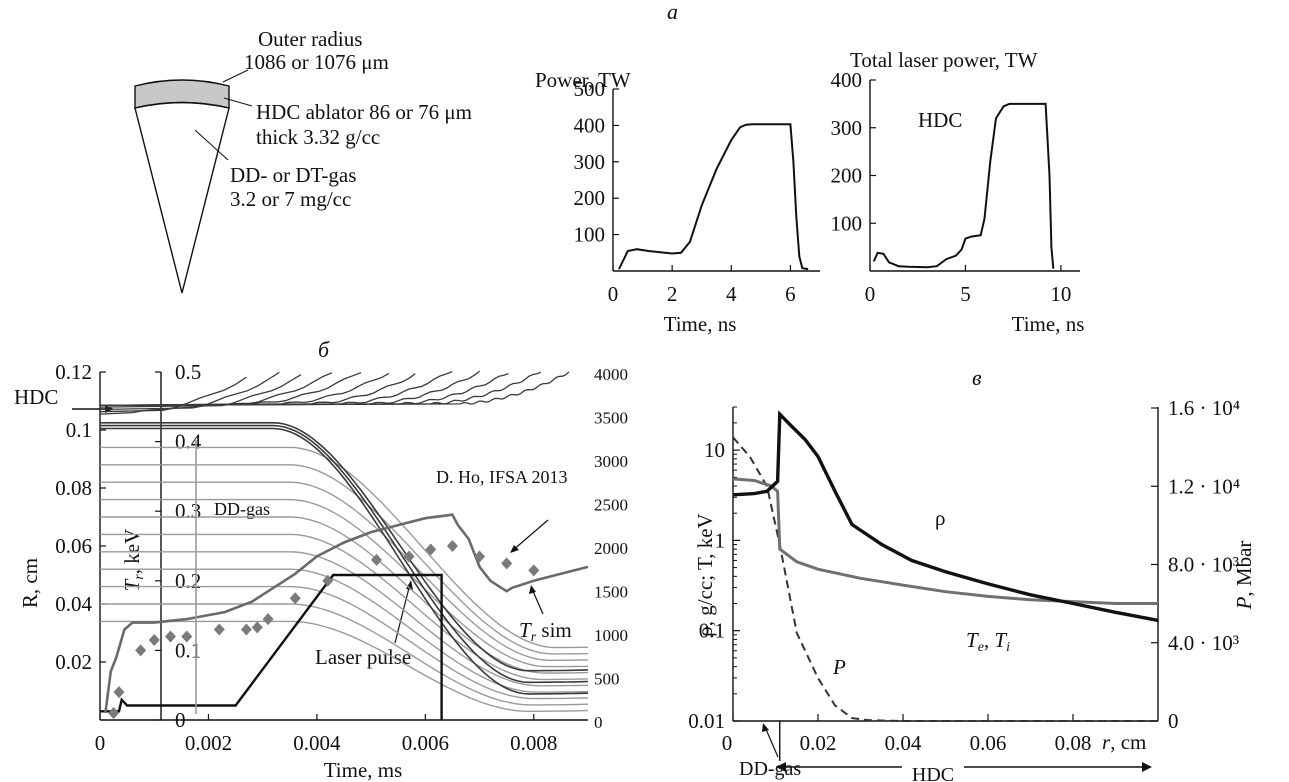  What do you see at coordinates (238, 102) in the screenshot?
I see `ablator-leader` at bounding box center [238, 102].